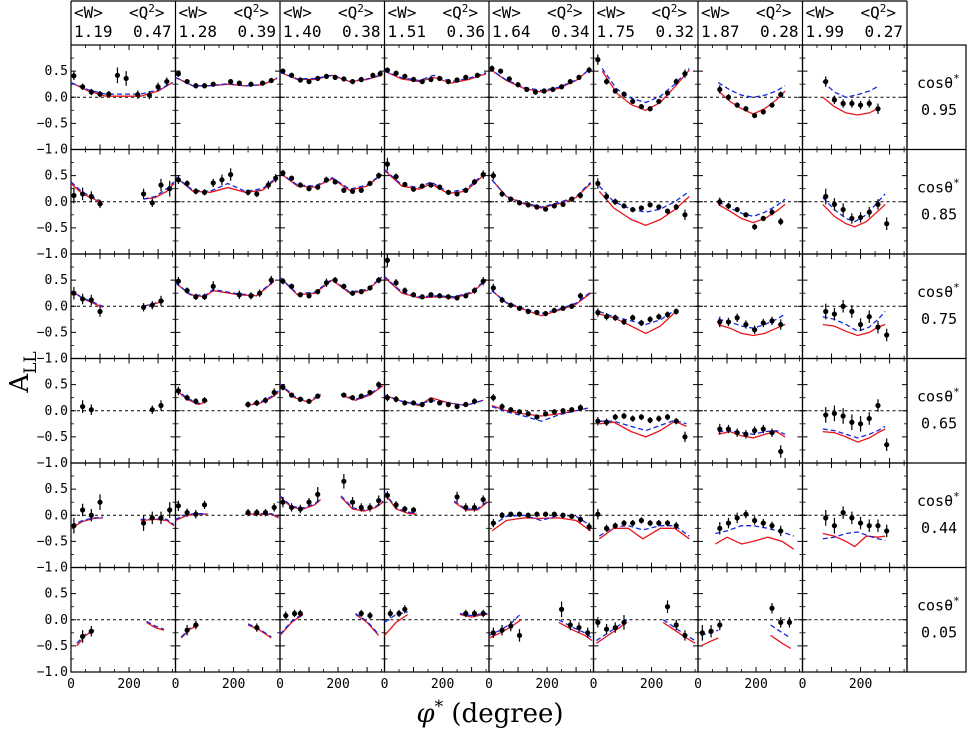 This screenshot has height=730, width=969. I want to click on column-w-value: 1.28, so click(198, 31).